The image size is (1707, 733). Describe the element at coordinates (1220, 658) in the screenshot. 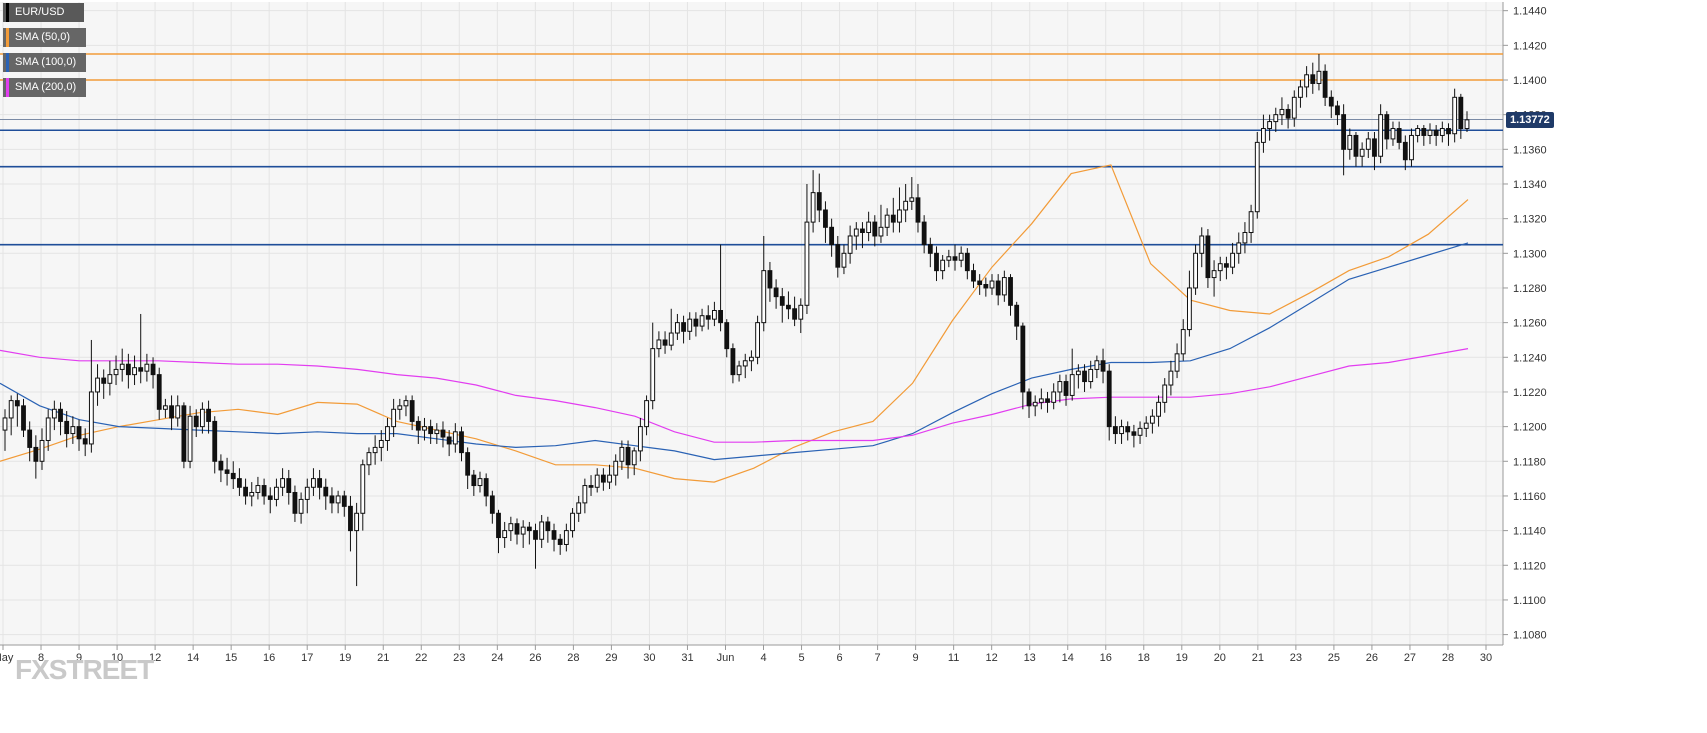

I see `x-tick-label: 20` at that location.